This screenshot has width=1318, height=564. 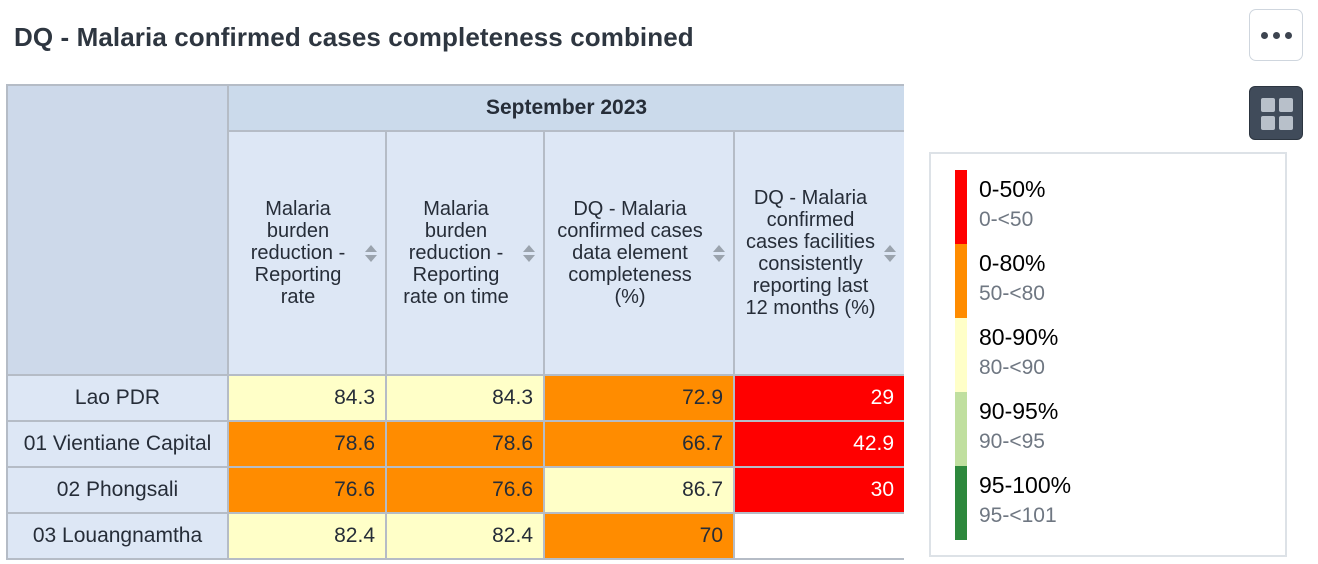 What do you see at coordinates (1012, 293) in the screenshot?
I see `legend-item-range: 50-<80` at bounding box center [1012, 293].